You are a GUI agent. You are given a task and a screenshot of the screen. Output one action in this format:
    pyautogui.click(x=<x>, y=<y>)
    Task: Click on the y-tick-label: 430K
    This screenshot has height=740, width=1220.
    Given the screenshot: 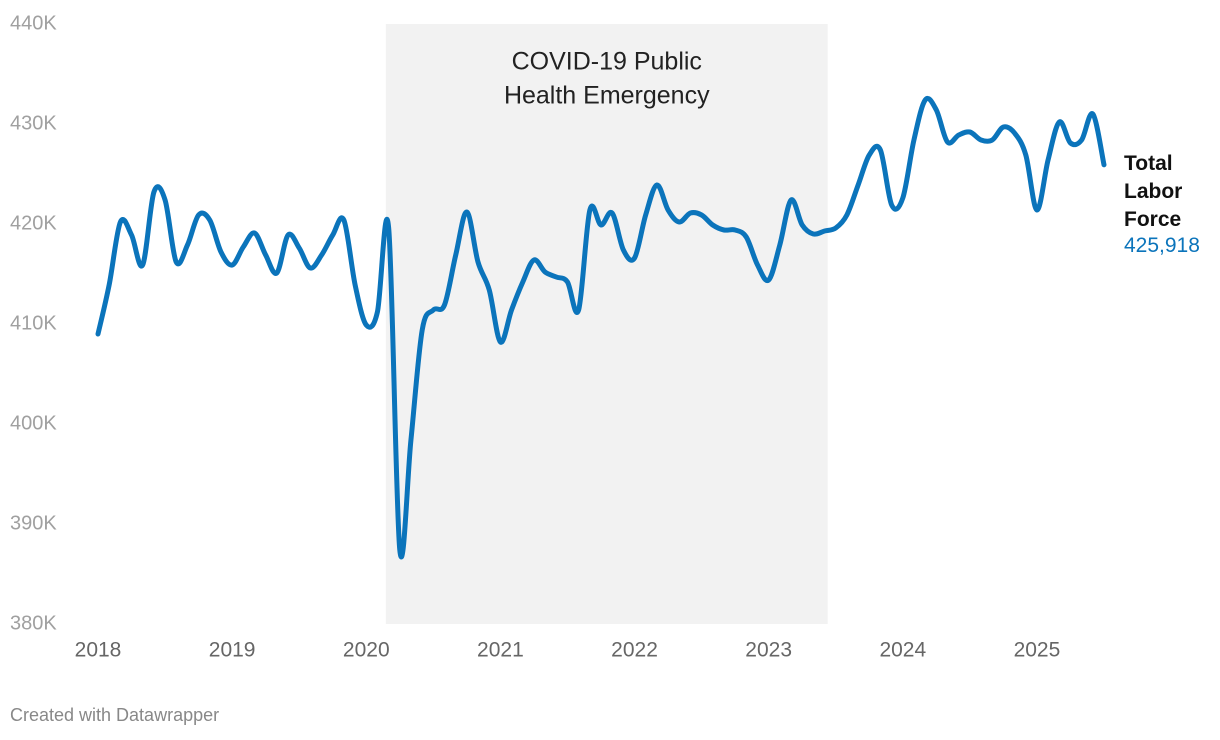 What is the action you would take?
    pyautogui.click(x=33, y=123)
    